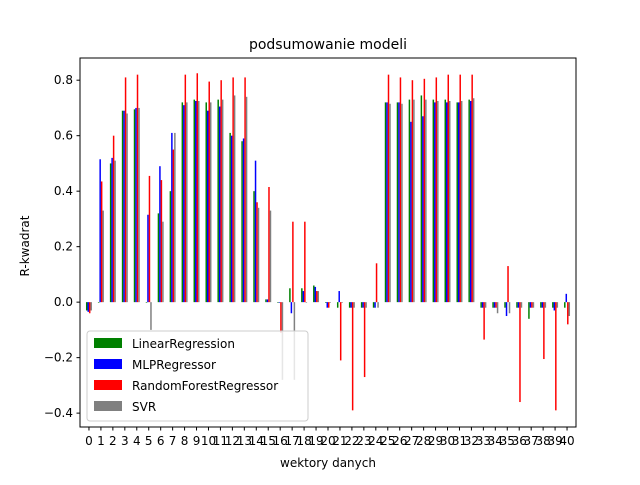 Image resolution: width=640 pixels, height=485 pixels. What do you see at coordinates (292, 441) in the screenshot?
I see `x-tick-label: 17` at bounding box center [292, 441].